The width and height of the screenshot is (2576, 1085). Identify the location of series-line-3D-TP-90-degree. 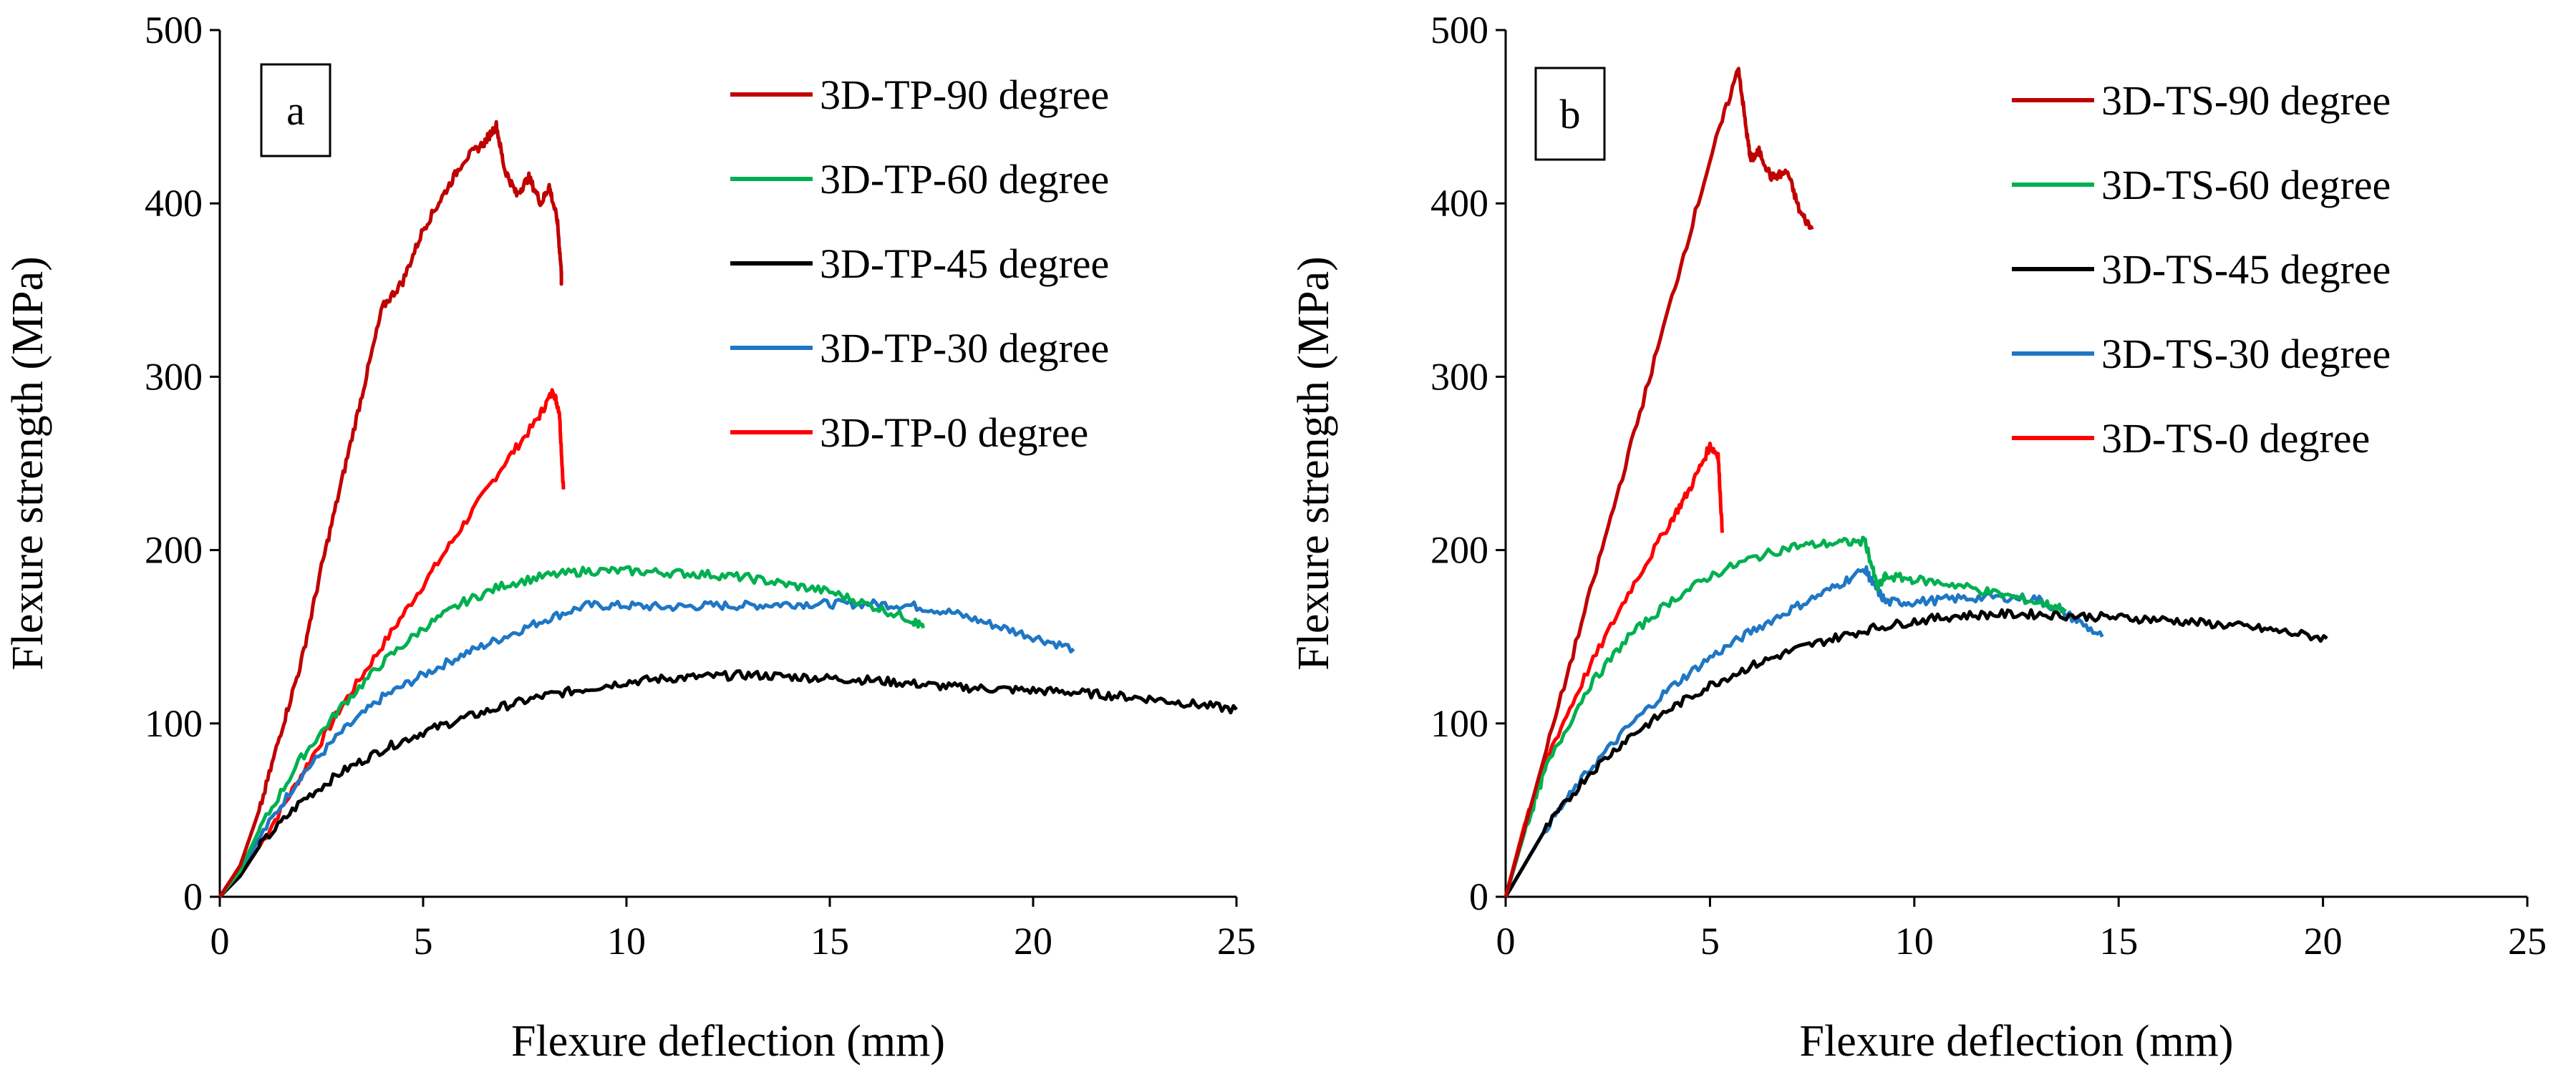
(390, 509).